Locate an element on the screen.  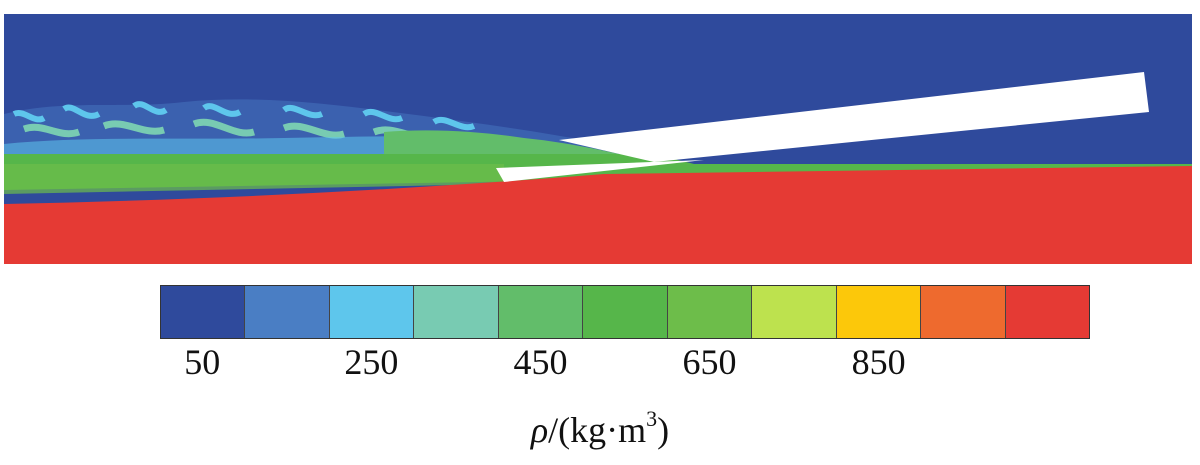
plate-upper is located at coordinates (854, 117).